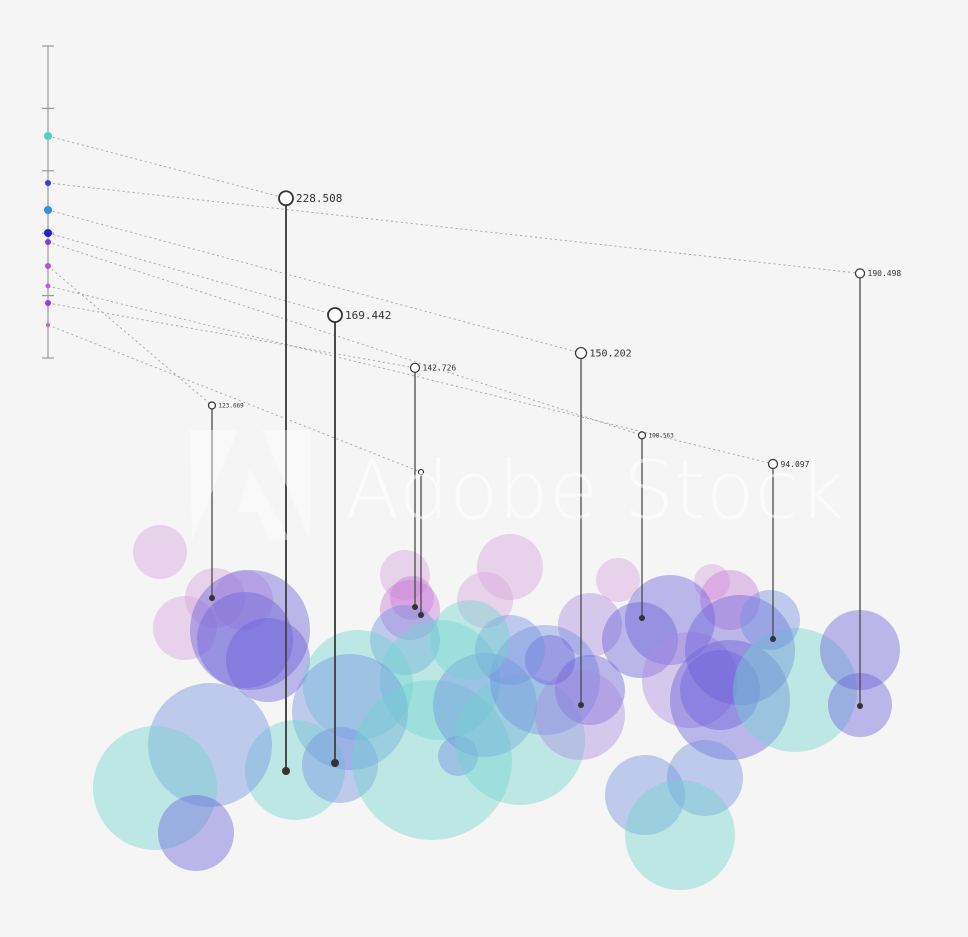 The width and height of the screenshot is (968, 937). Describe the element at coordinates (368, 315) in the screenshot. I see `stem-value-label: 169.442` at that location.